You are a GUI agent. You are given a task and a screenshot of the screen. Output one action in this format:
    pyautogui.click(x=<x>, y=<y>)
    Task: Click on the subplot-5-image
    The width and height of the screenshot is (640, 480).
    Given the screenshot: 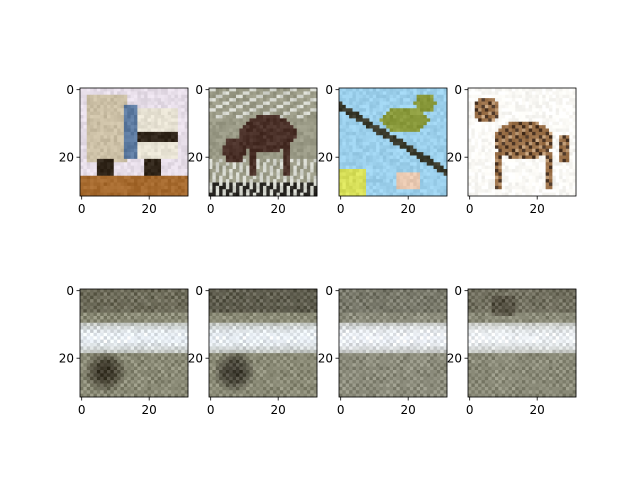 What is the action you would take?
    pyautogui.click(x=134, y=343)
    